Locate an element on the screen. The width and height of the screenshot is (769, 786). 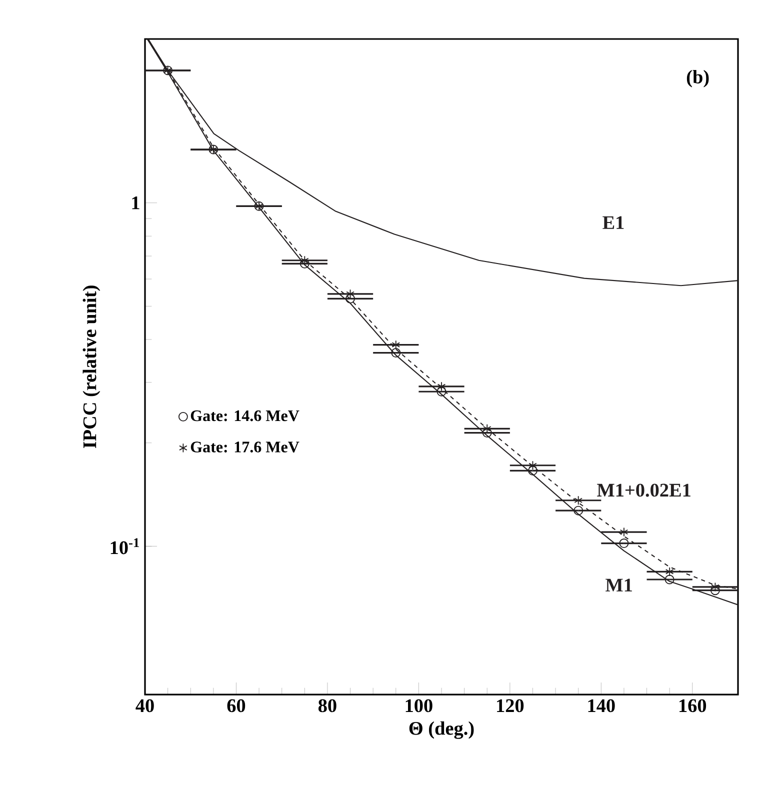
x-tick-label: 100 is located at coordinates (419, 705).